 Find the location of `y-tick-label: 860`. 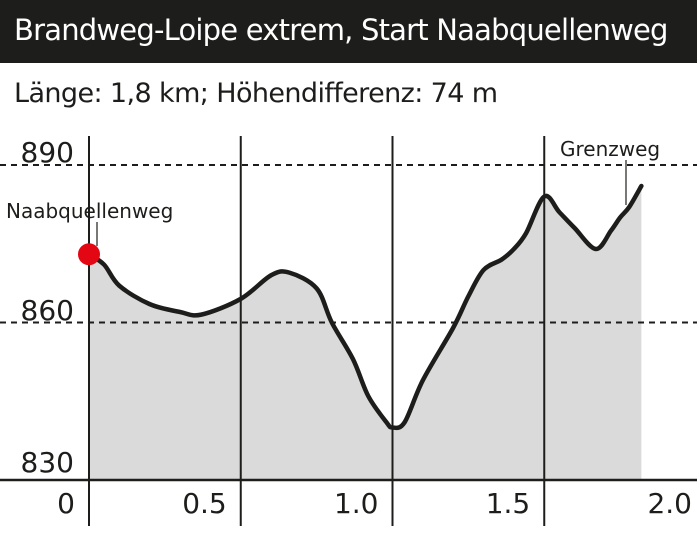

y-tick-label: 860 is located at coordinates (47, 310).